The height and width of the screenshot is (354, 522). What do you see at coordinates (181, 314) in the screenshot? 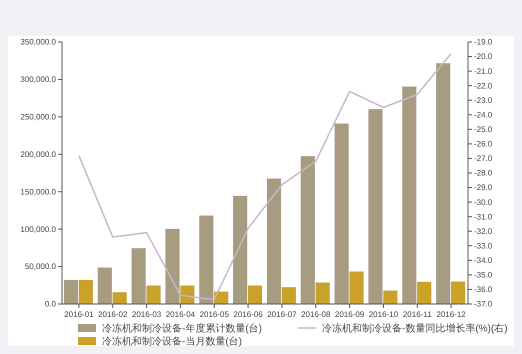
I see `x-tick-label: 2016-04` at bounding box center [181, 314].